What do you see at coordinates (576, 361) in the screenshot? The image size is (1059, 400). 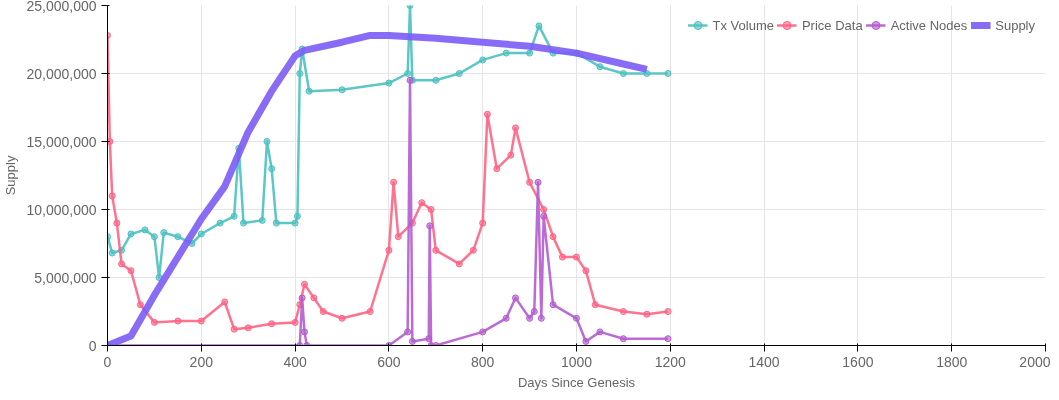 I see `x-tick-label: 1000` at bounding box center [576, 361].